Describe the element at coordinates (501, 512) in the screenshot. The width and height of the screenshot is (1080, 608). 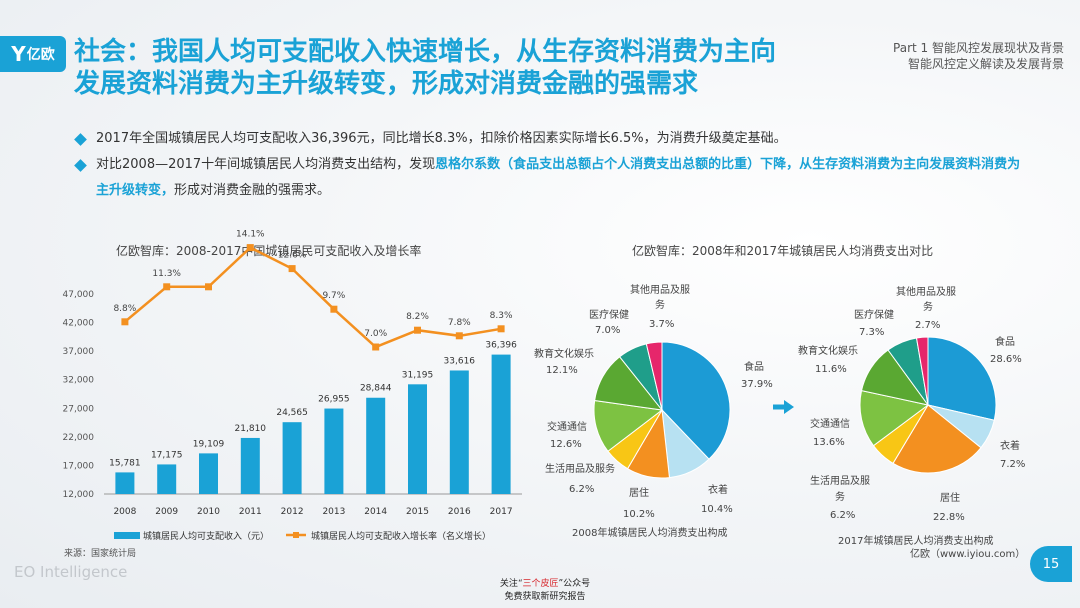
I see `x-tick-label: 2017` at that location.